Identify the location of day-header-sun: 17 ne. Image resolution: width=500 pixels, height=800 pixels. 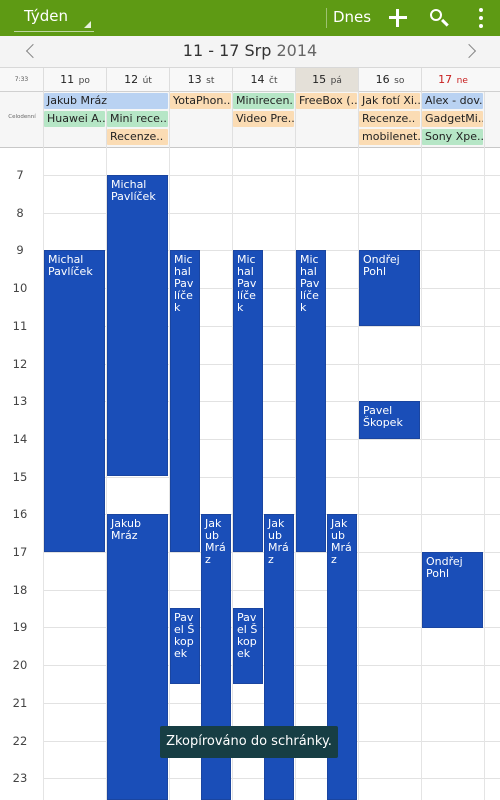
(452, 80).